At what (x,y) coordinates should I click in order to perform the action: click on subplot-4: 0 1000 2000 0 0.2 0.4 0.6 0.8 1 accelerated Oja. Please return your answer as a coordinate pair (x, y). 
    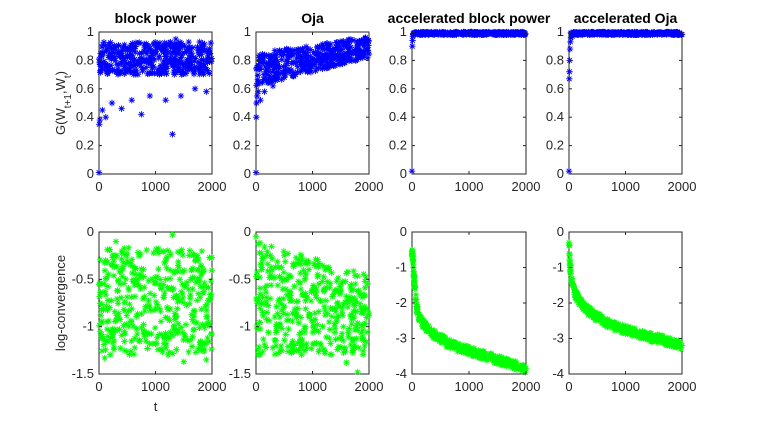
    Looking at the image, I should click on (621, 102).